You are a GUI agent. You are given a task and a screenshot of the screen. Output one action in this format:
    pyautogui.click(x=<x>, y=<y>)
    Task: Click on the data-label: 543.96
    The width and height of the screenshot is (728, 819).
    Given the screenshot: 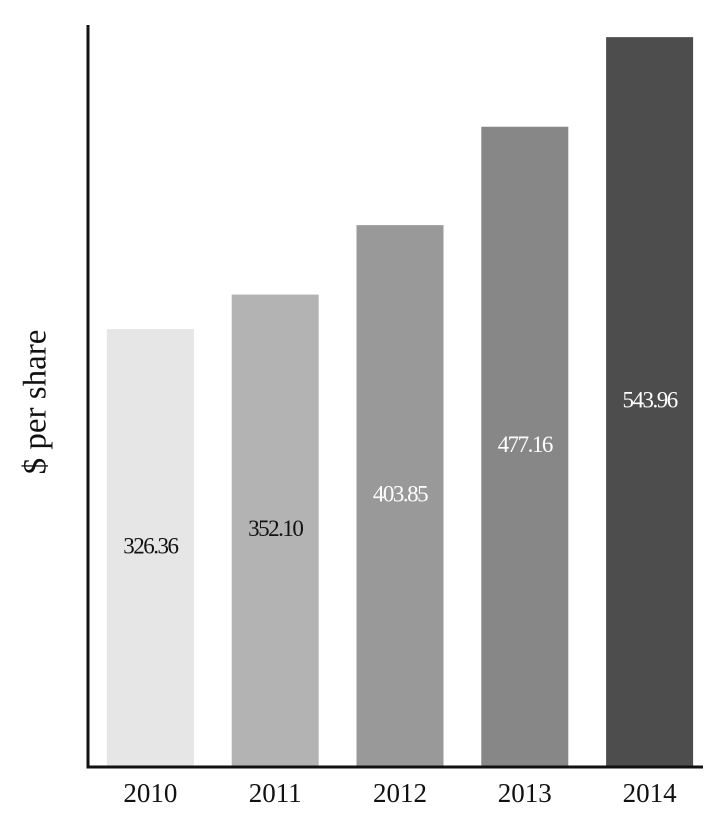 What is the action you would take?
    pyautogui.click(x=649, y=399)
    